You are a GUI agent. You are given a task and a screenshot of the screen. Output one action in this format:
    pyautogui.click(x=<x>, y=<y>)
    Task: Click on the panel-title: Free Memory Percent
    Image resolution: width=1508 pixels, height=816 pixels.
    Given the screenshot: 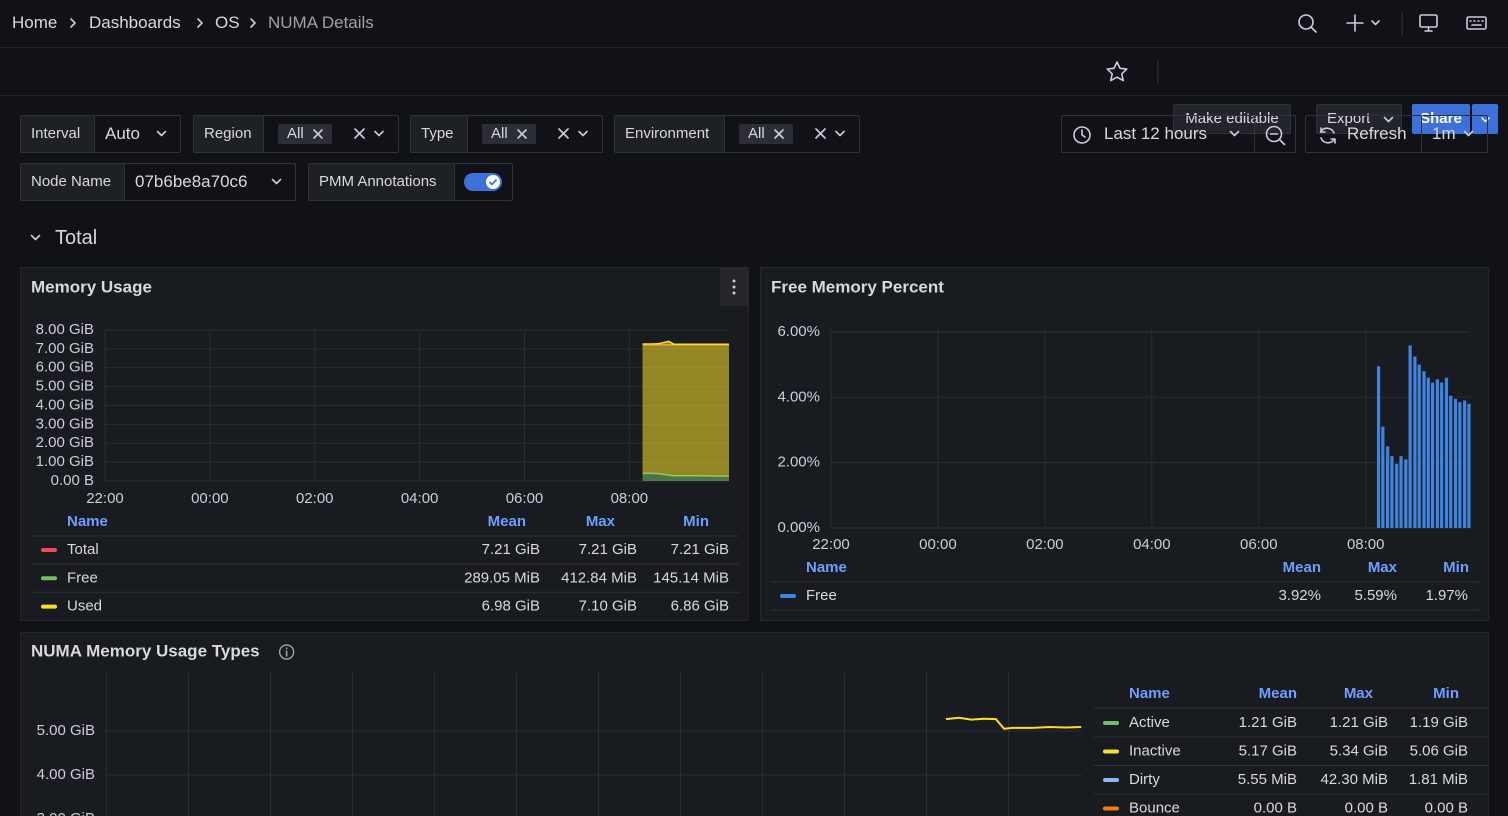 What is the action you would take?
    pyautogui.click(x=857, y=286)
    